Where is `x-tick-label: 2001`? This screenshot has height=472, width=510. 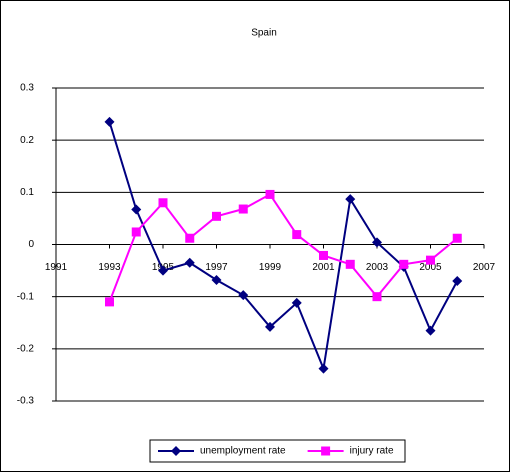 x-tick-label: 2001 is located at coordinates (323, 267).